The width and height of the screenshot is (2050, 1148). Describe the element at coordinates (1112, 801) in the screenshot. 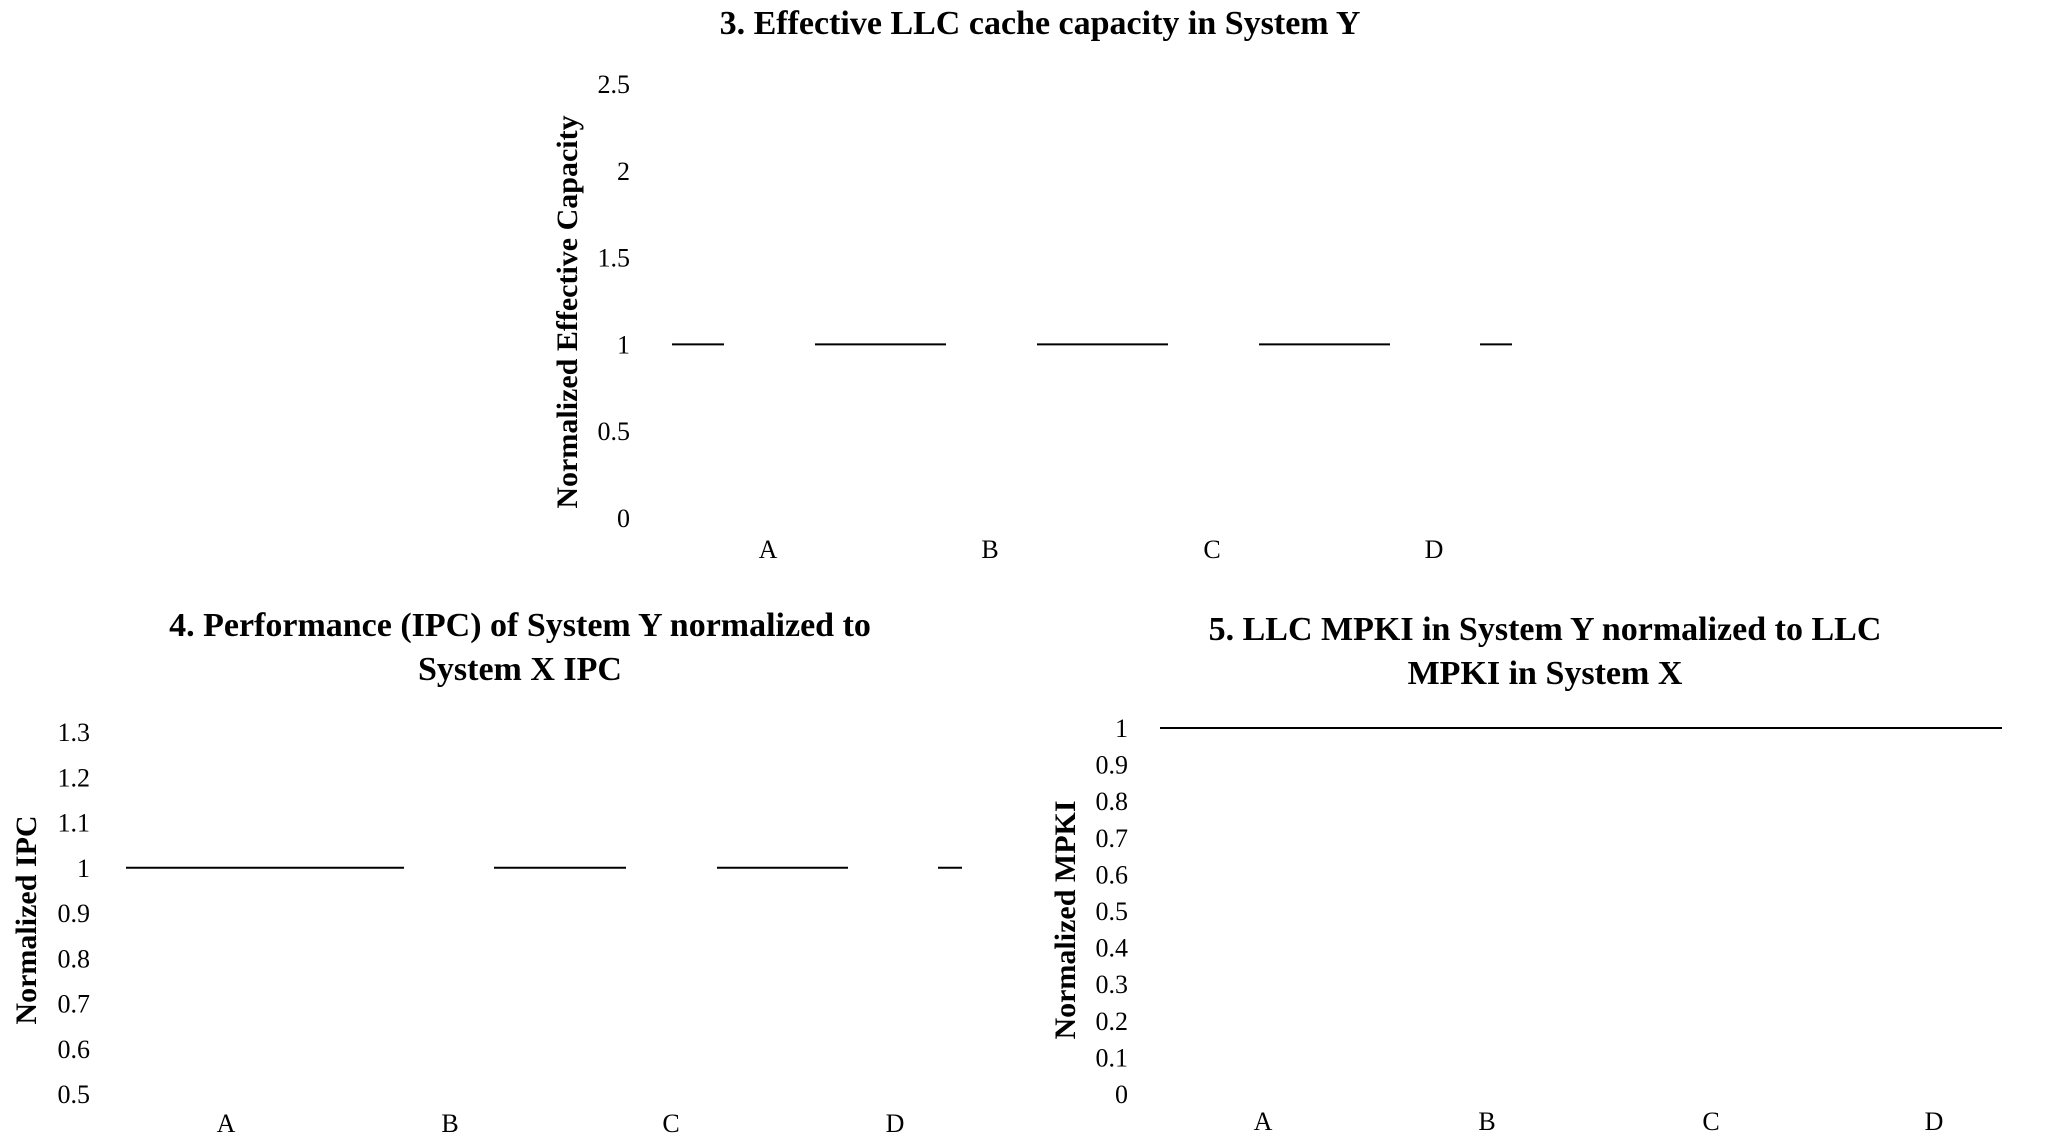

I see `chart-5-y-tick-label: 0.8` at that location.